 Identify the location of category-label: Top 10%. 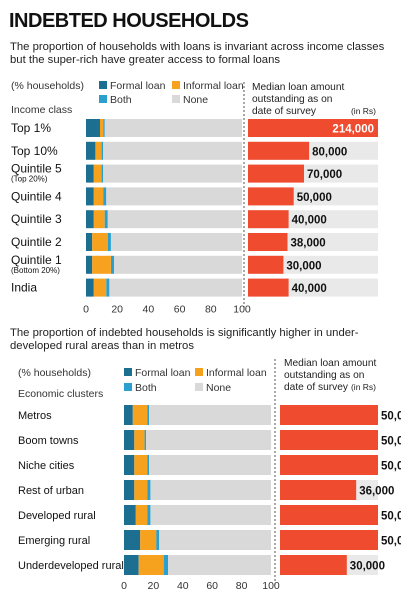
(34, 151).